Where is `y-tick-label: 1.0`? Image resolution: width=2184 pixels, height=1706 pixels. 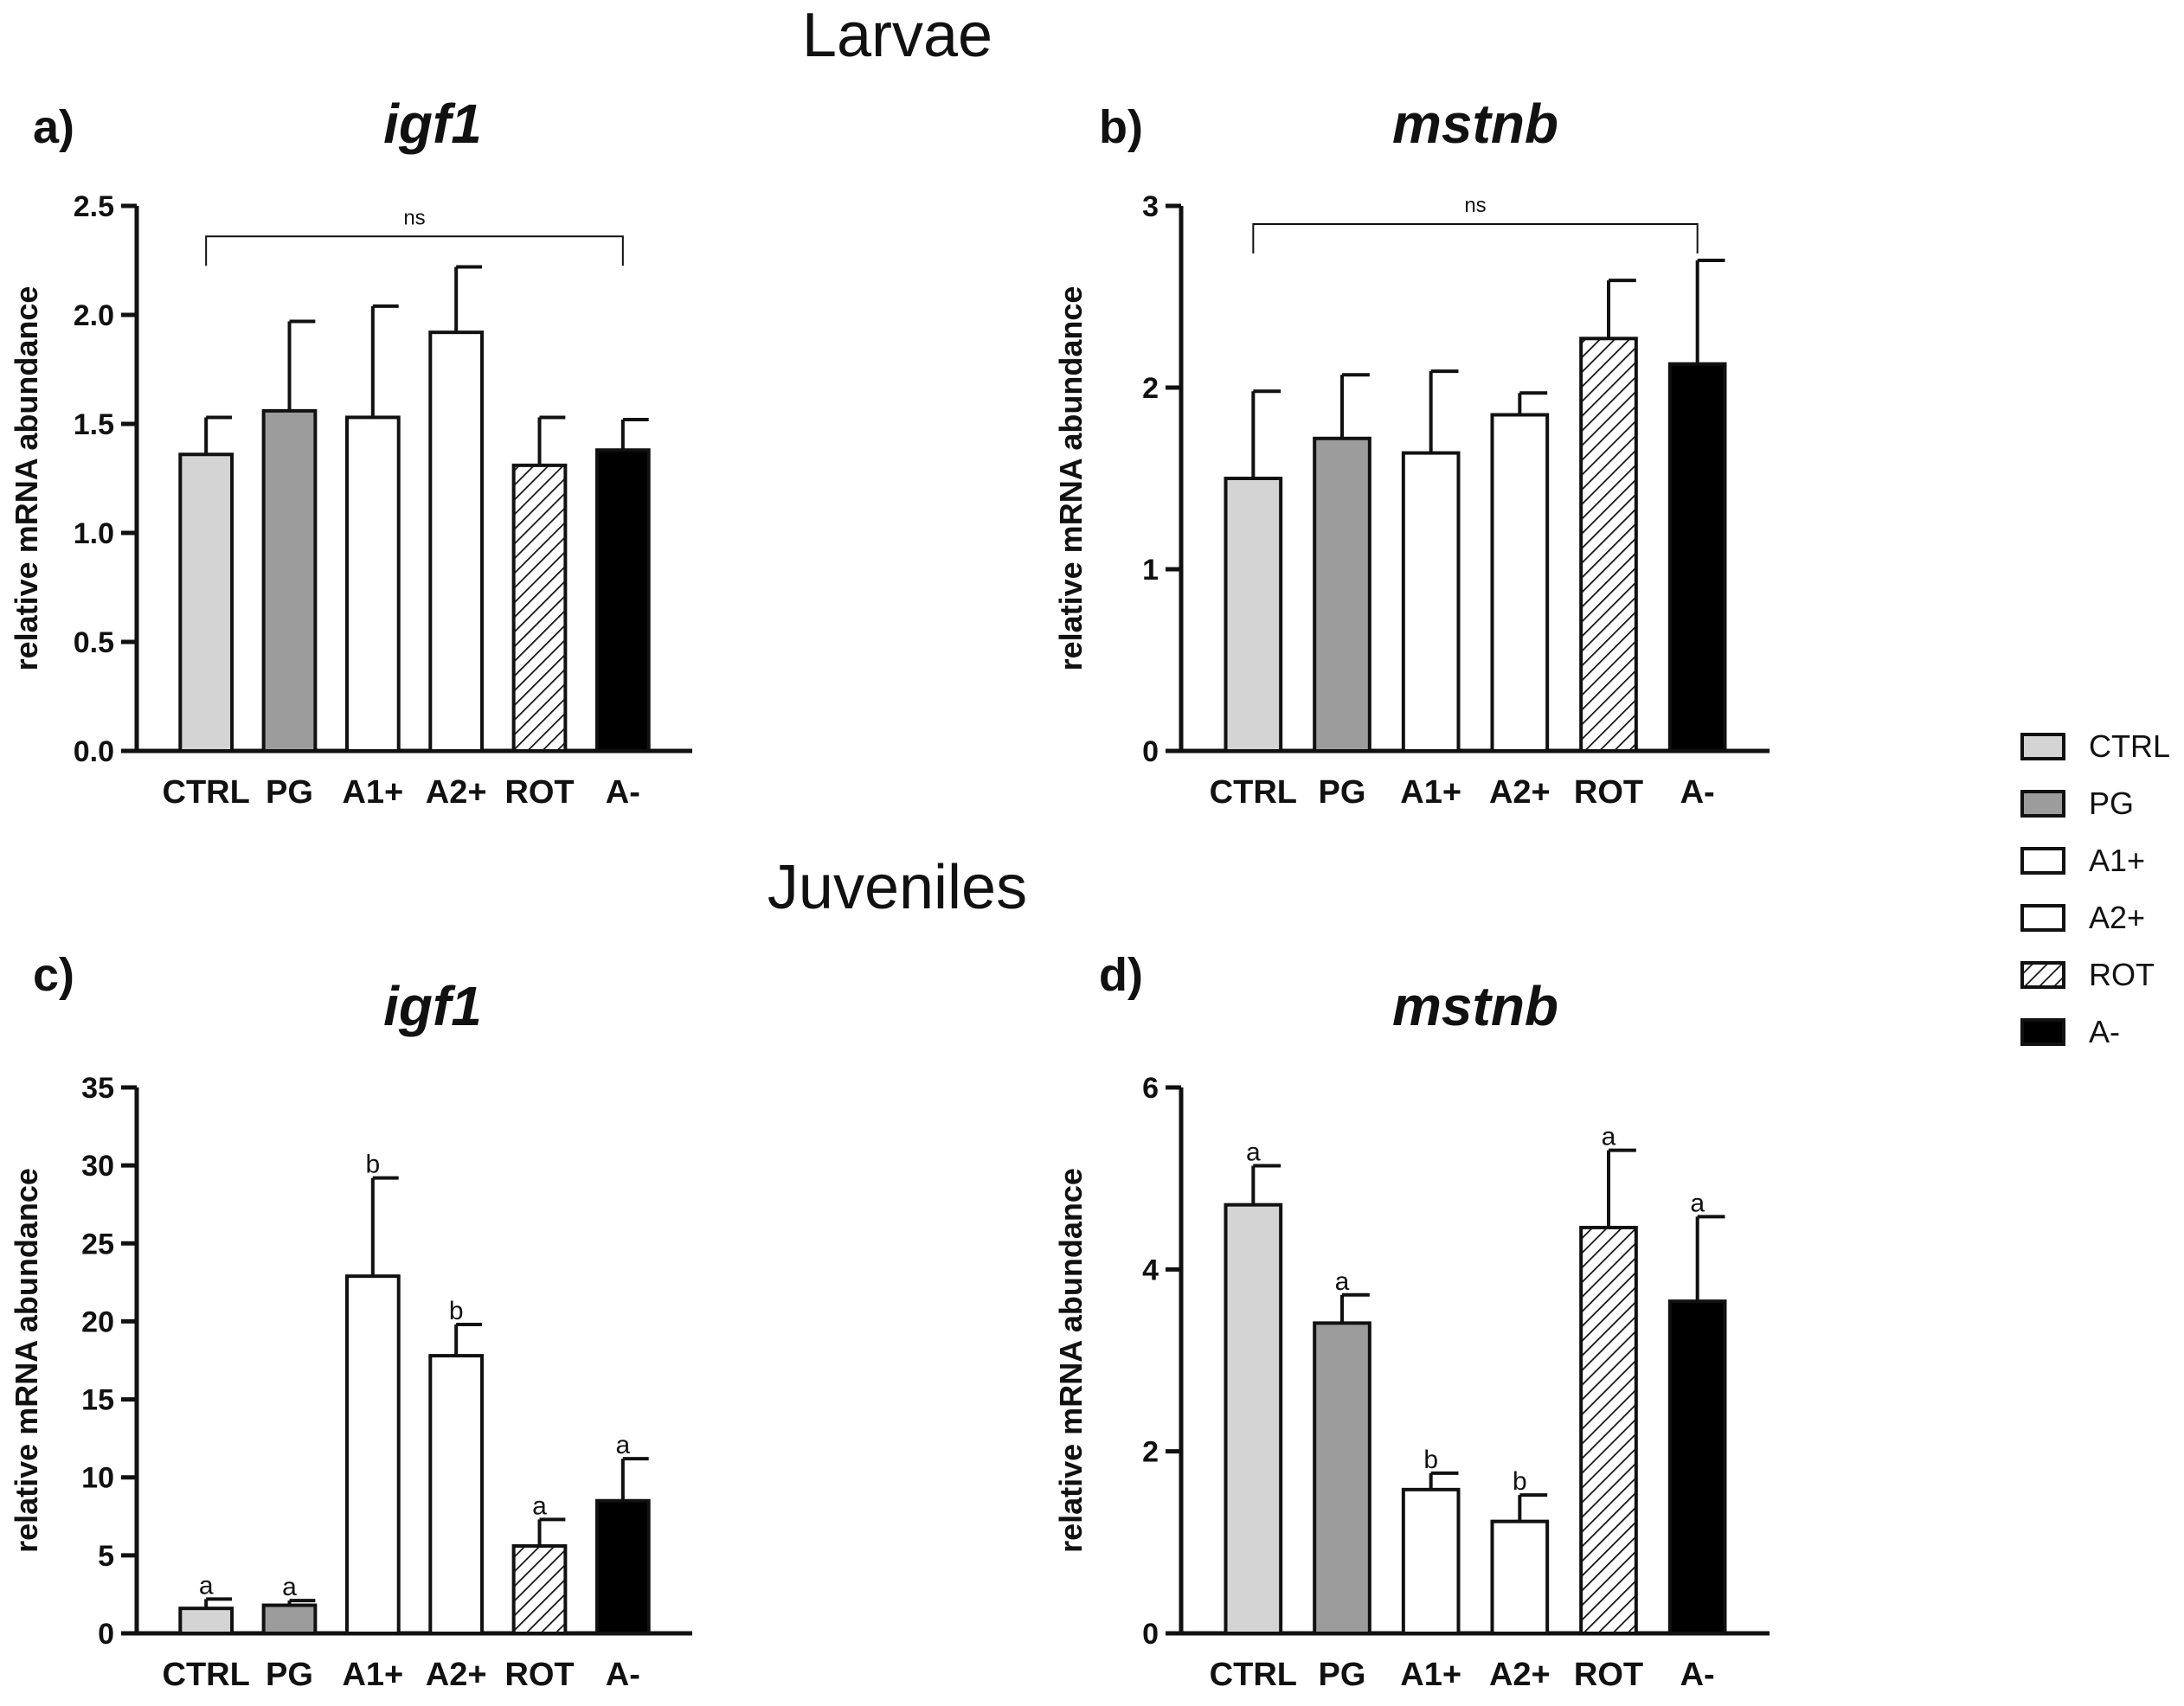 y-tick-label: 1.0 is located at coordinates (94, 533).